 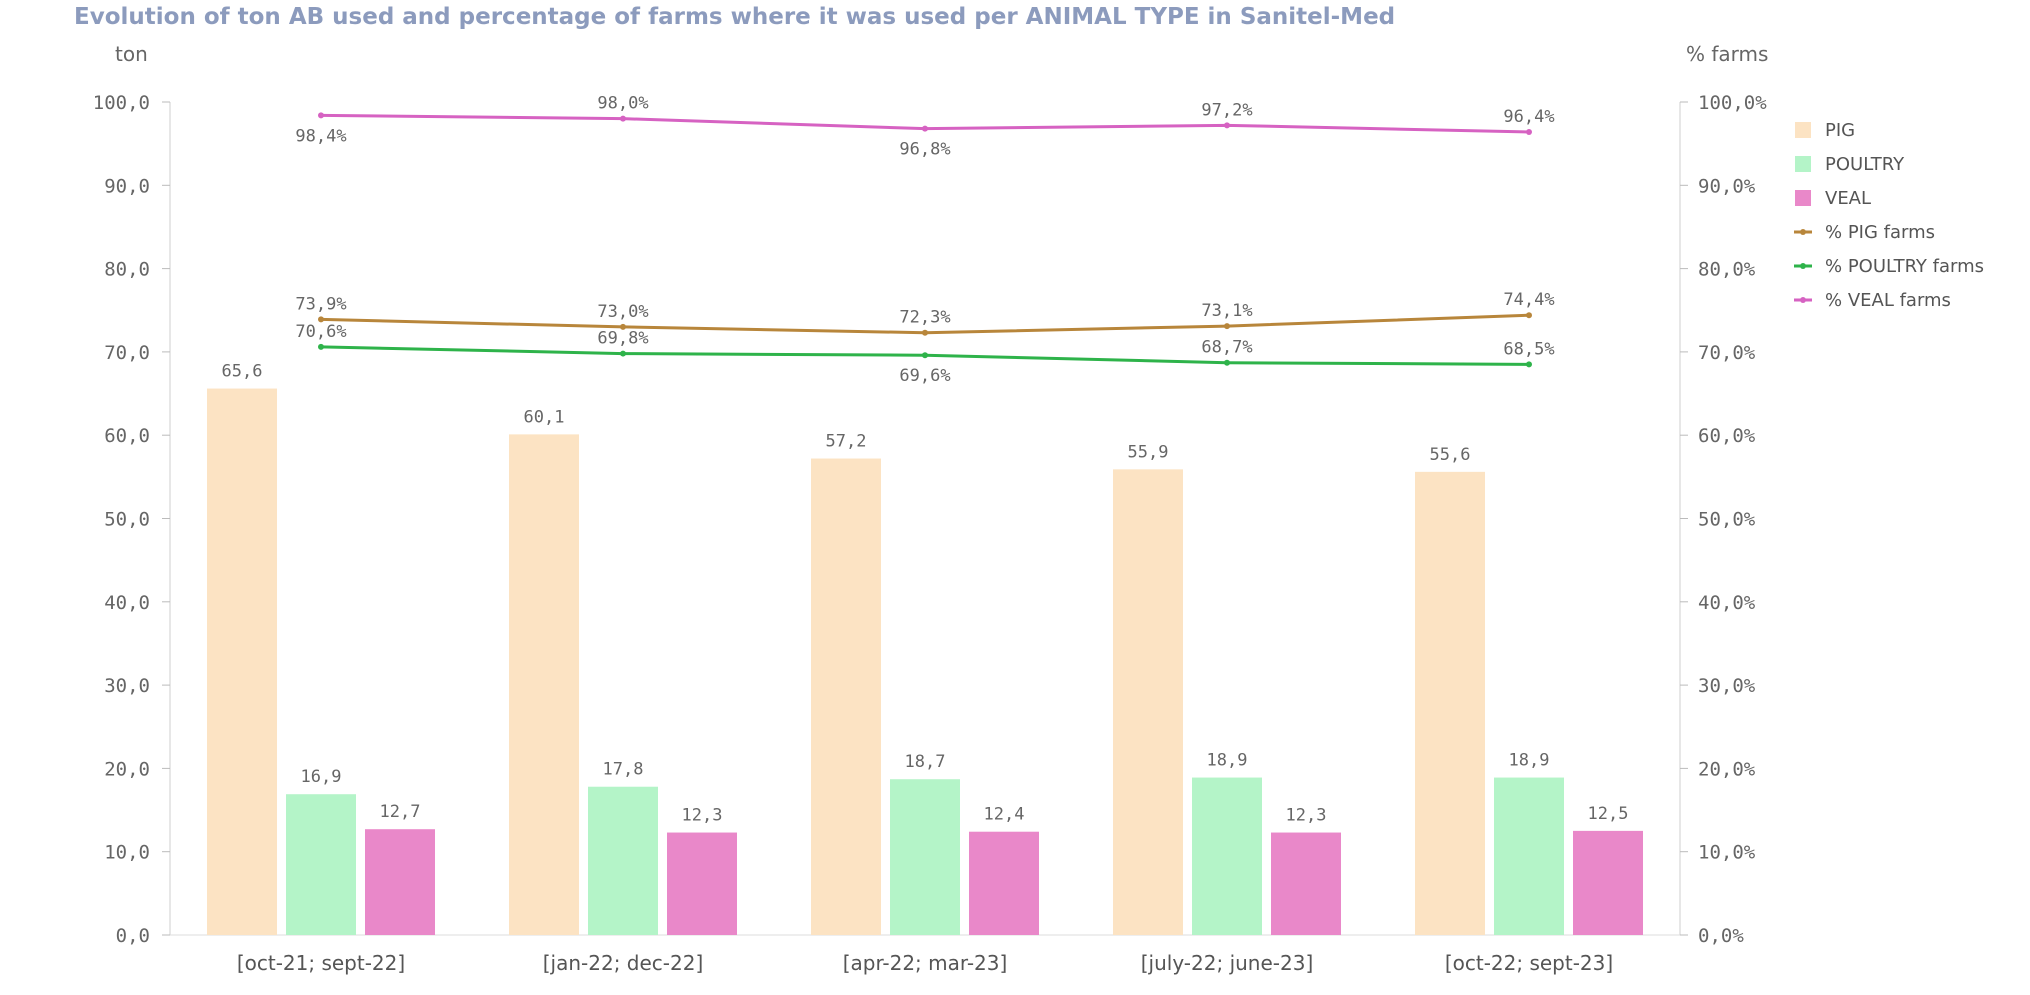 I want to click on y2-tick-label: 0,0%, so click(x=1721, y=936).